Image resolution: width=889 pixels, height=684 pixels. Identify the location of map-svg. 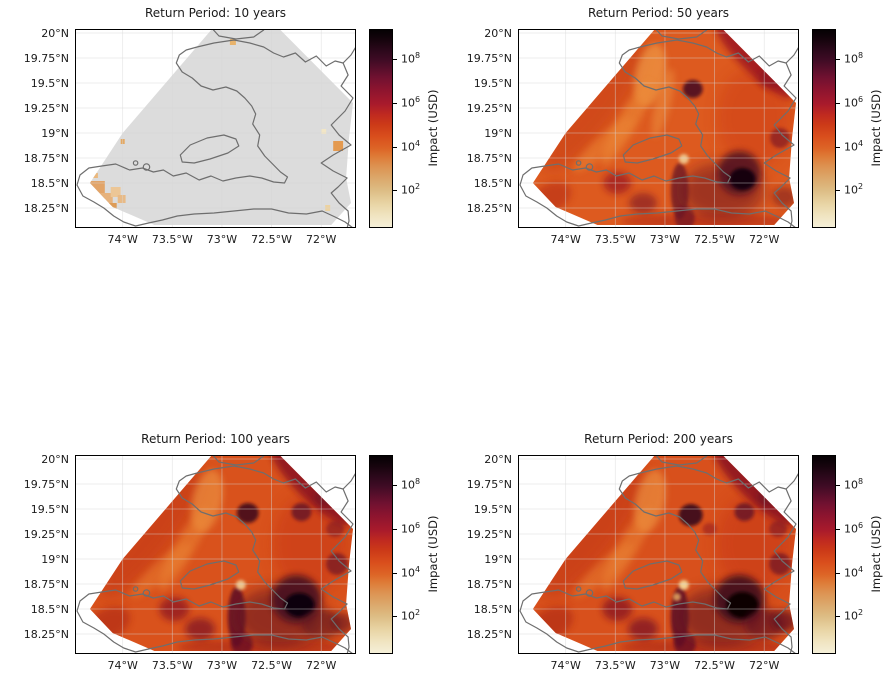
(658, 554).